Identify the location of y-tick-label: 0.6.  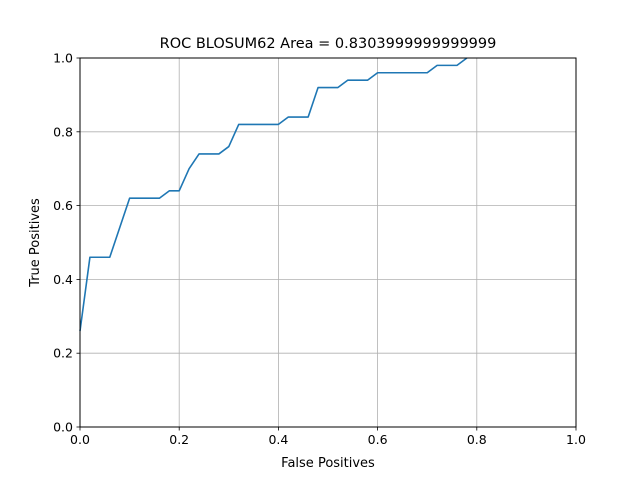
(63, 205).